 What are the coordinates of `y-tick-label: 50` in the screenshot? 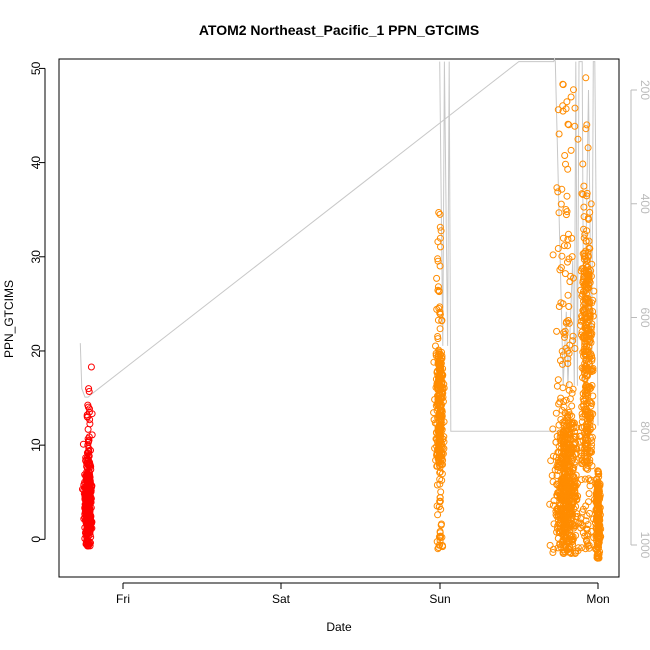 It's located at (36, 68).